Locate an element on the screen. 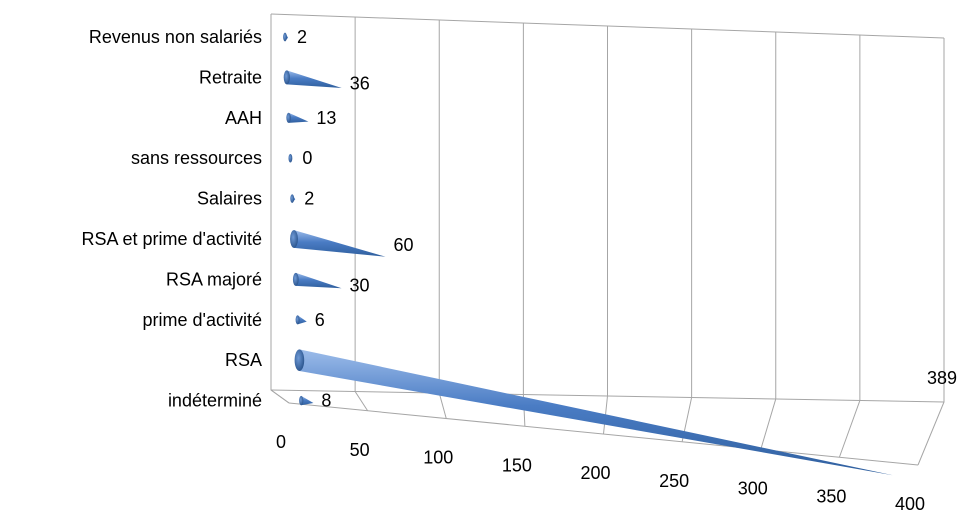 The height and width of the screenshot is (527, 958). cone-bar-prime-d-activite is located at coordinates (301, 320).